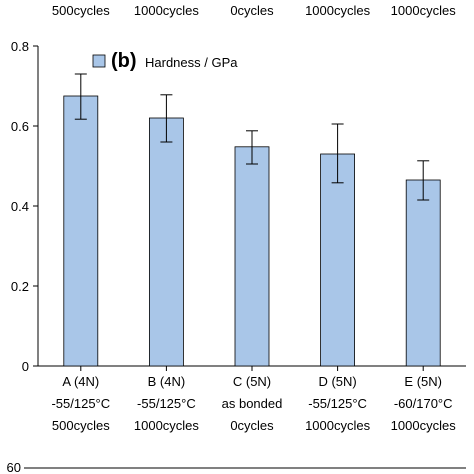  What do you see at coordinates (99, 61) in the screenshot?
I see `legend-swatch` at bounding box center [99, 61].